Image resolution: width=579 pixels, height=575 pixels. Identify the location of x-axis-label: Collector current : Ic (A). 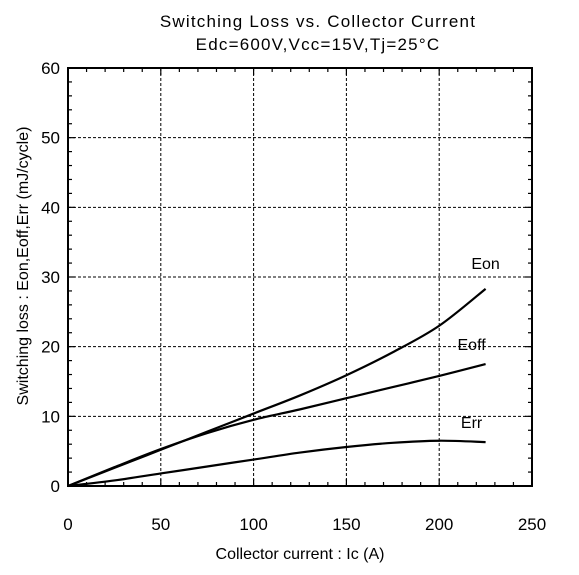
(300, 554).